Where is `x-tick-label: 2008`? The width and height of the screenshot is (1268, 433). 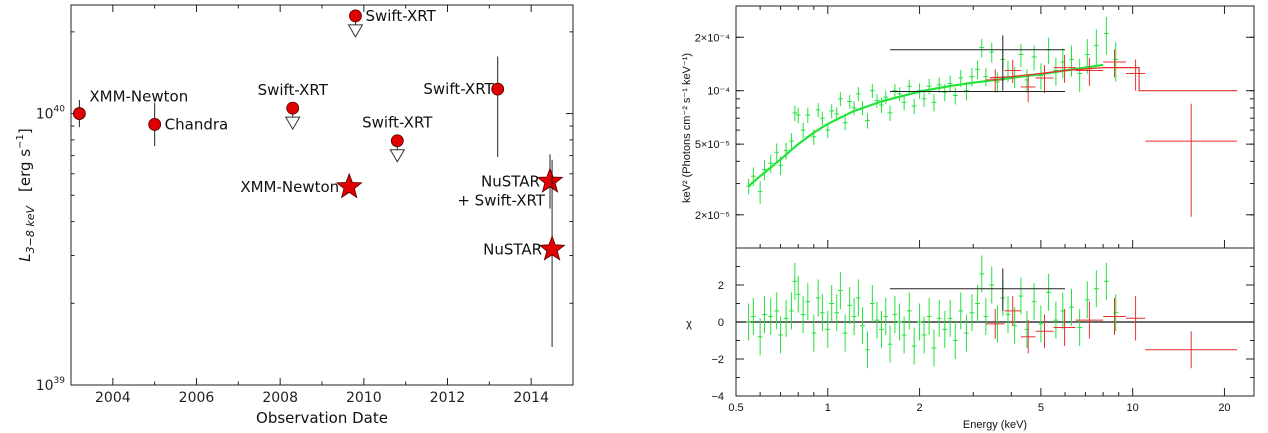 x-tick-label: 2008 is located at coordinates (280, 398).